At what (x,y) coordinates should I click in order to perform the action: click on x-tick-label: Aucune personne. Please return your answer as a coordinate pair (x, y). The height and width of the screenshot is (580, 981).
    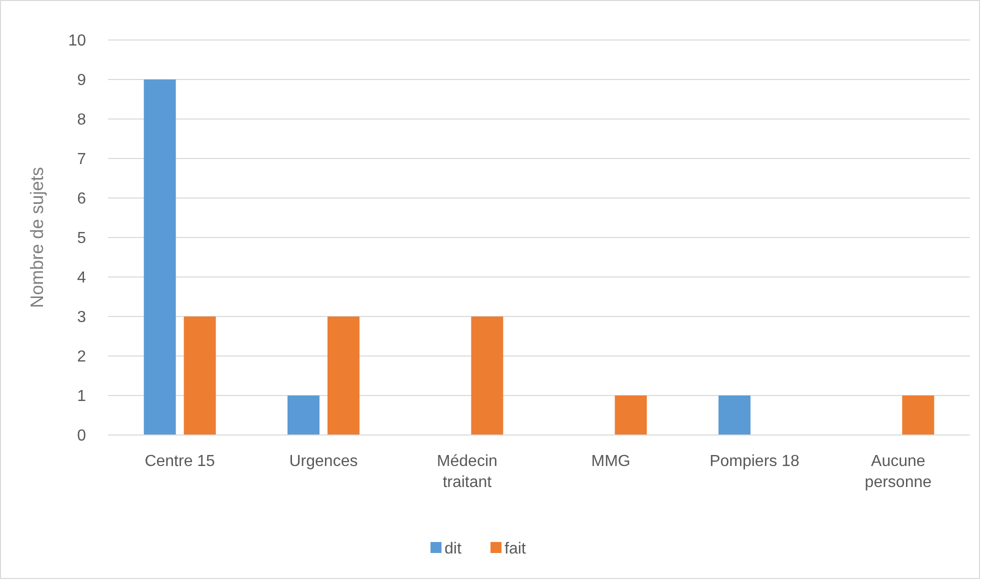
    Looking at the image, I should click on (898, 472).